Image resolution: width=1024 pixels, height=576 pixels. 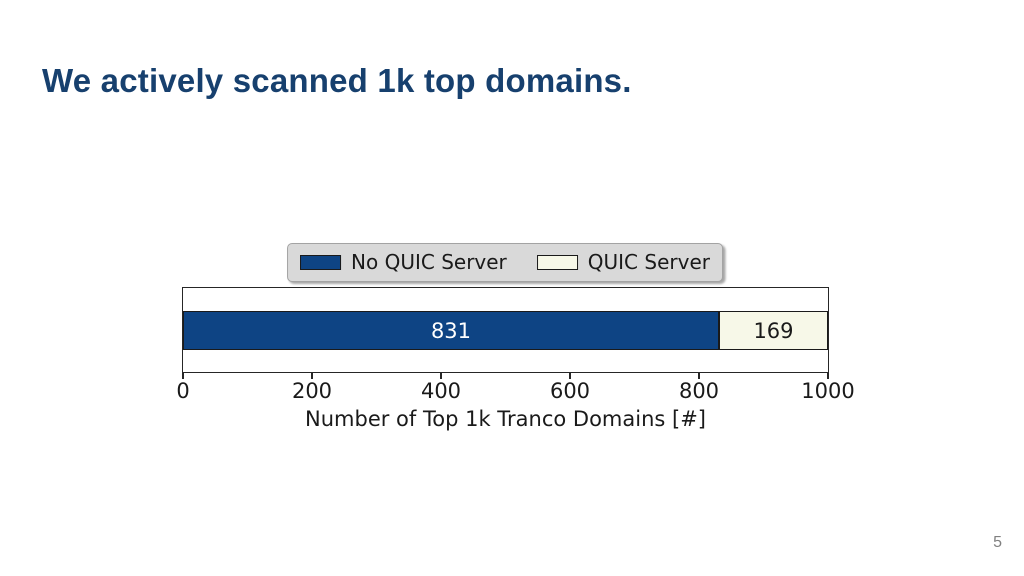 What do you see at coordinates (828, 391) in the screenshot?
I see `x-tick-label: 1000` at bounding box center [828, 391].